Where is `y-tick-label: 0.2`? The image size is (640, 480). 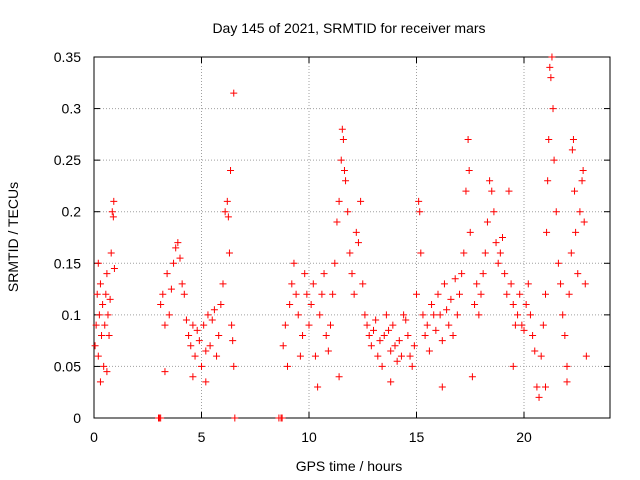
y-tick-label: 0.2 is located at coordinates (72, 212).